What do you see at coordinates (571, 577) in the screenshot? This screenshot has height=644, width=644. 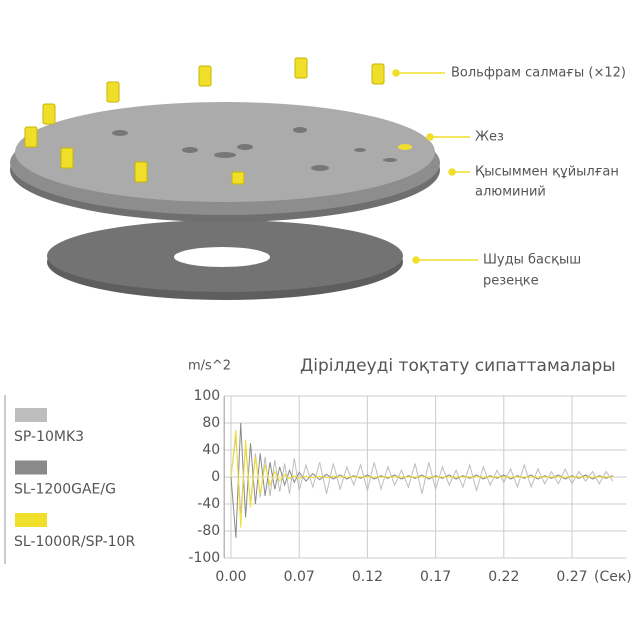 I see `x-tick-label: 0.27` at bounding box center [571, 577].